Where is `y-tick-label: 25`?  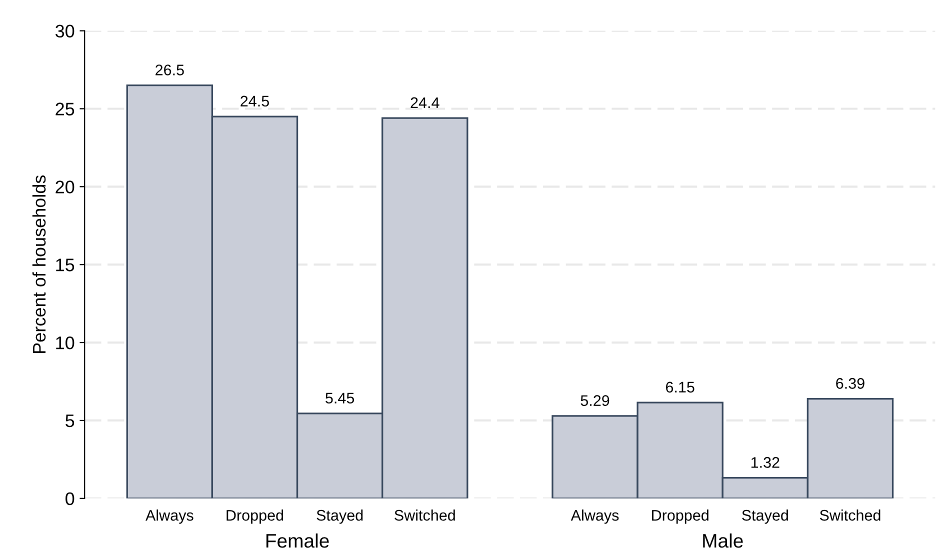
y-tick-label: 25 is located at coordinates (65, 109).